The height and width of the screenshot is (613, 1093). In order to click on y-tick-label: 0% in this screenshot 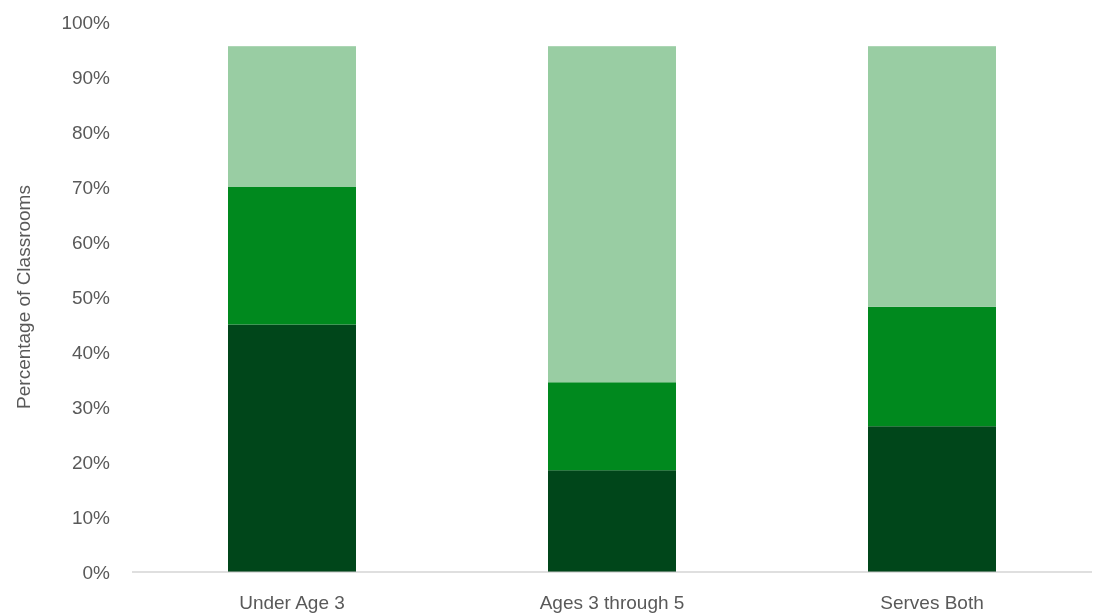, I will do `click(96, 572)`.